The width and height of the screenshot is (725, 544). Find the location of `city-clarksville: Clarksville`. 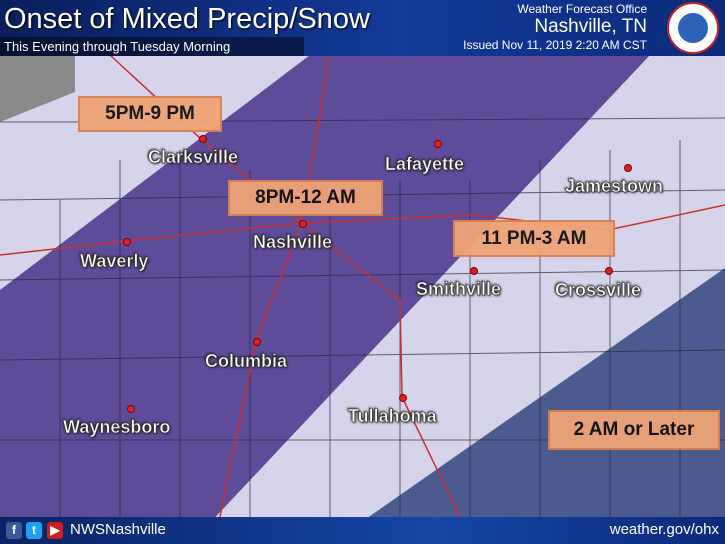

city-clarksville: Clarksville is located at coordinates (193, 157).